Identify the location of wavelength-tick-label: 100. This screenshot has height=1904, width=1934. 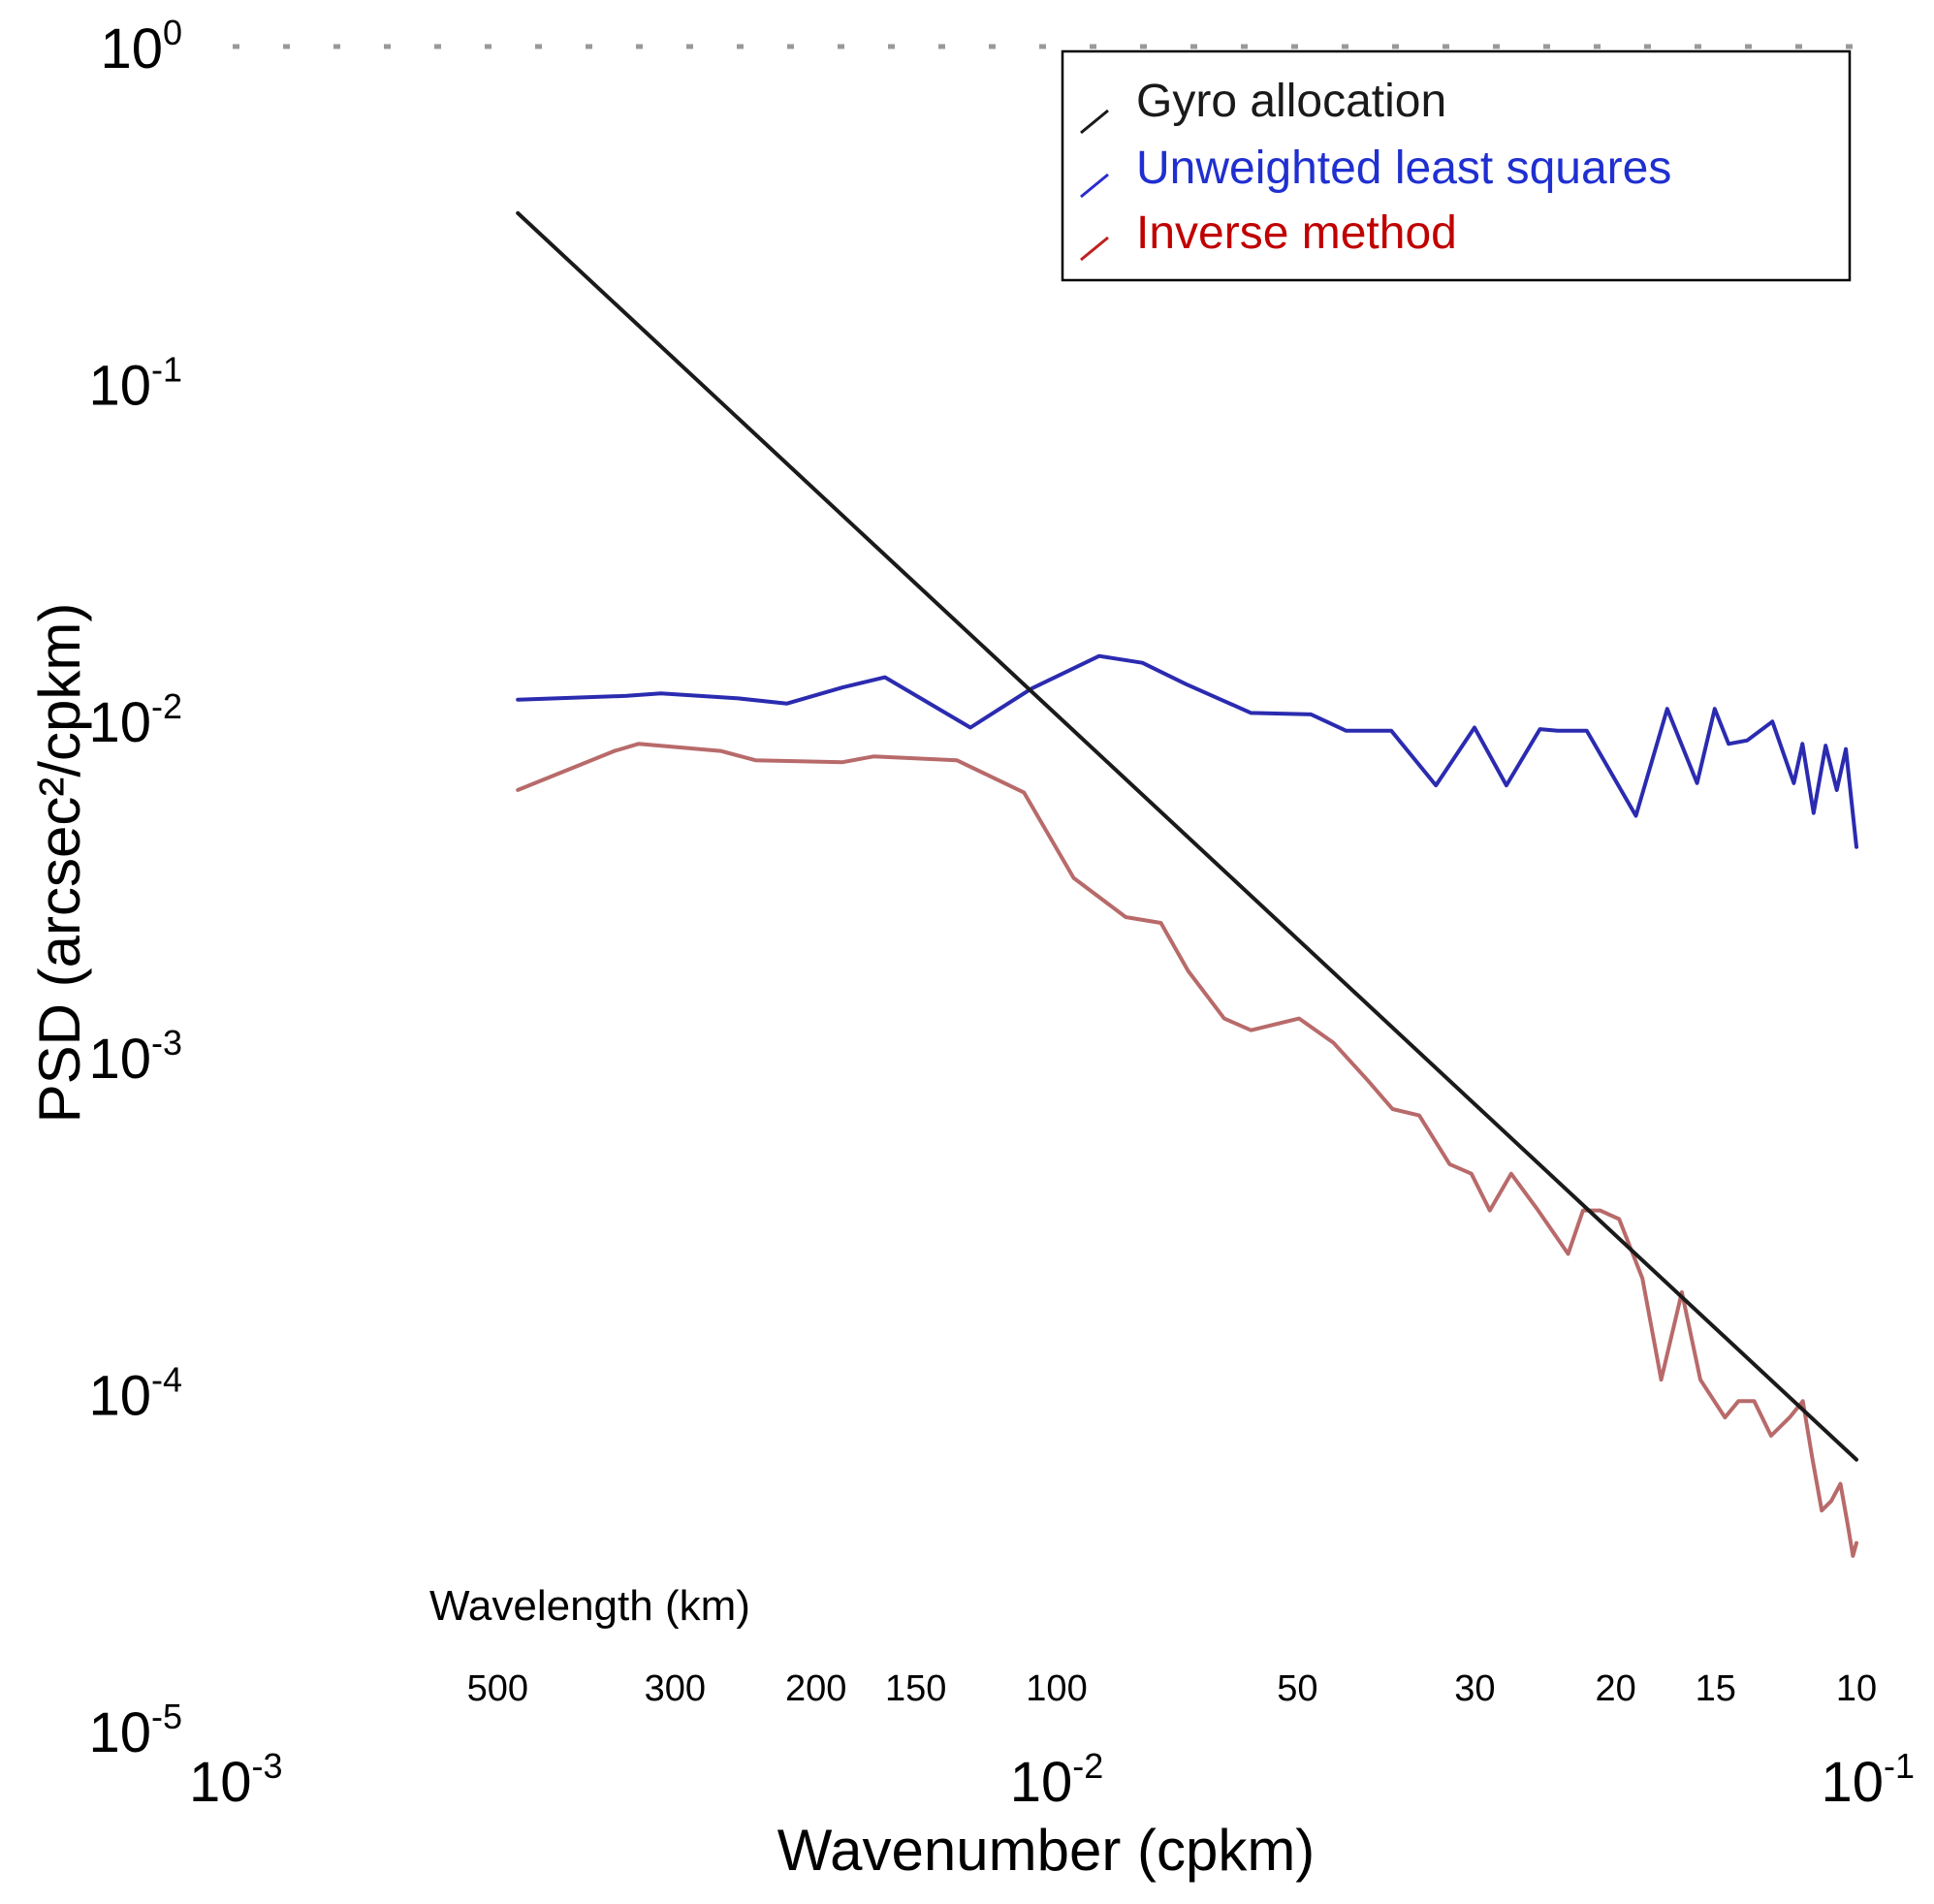
(1056, 1689).